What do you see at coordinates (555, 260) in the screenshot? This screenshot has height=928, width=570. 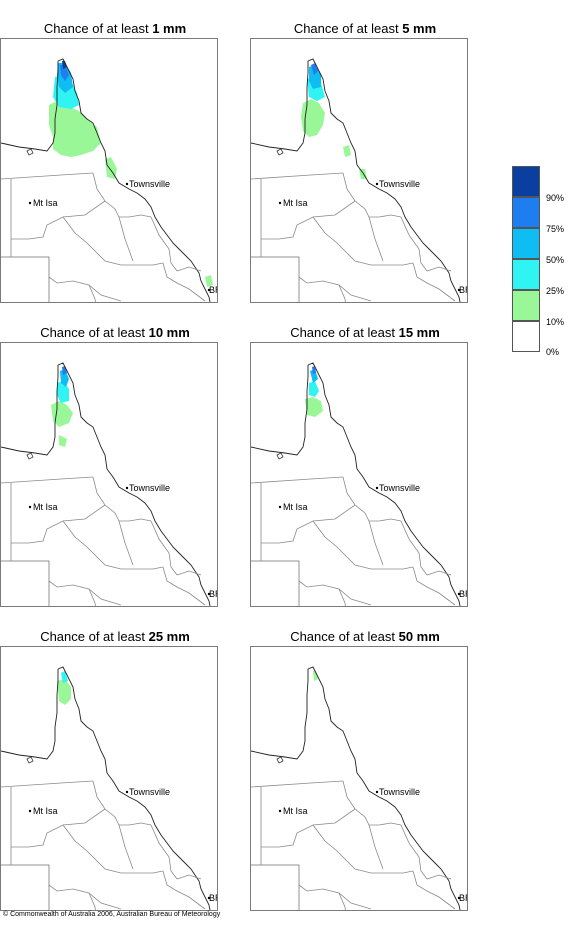 I see `legend-label: 50%` at bounding box center [555, 260].